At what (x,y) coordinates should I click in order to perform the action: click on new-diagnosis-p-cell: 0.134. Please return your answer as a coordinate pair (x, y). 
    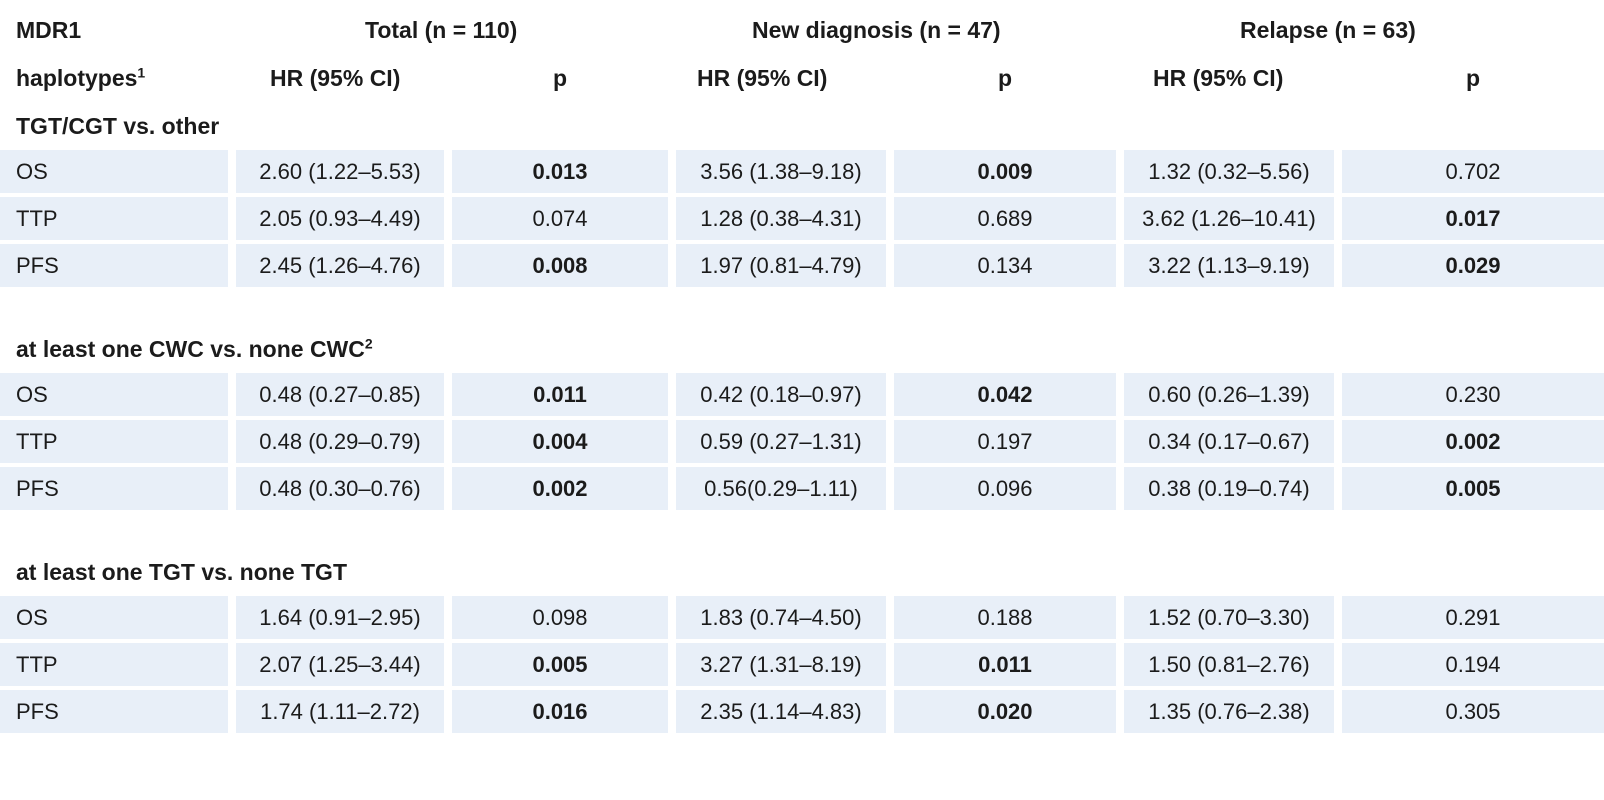
    Looking at the image, I should click on (1005, 265).